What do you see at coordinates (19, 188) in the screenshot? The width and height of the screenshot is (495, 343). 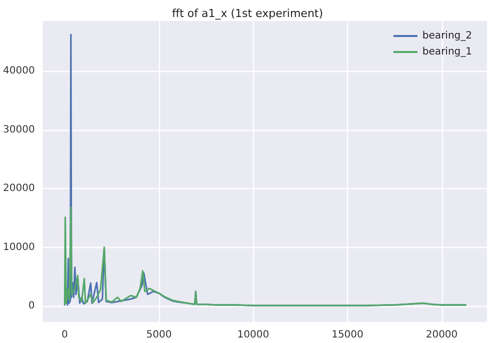 I see `y-tick-label: 20000` at bounding box center [19, 188].